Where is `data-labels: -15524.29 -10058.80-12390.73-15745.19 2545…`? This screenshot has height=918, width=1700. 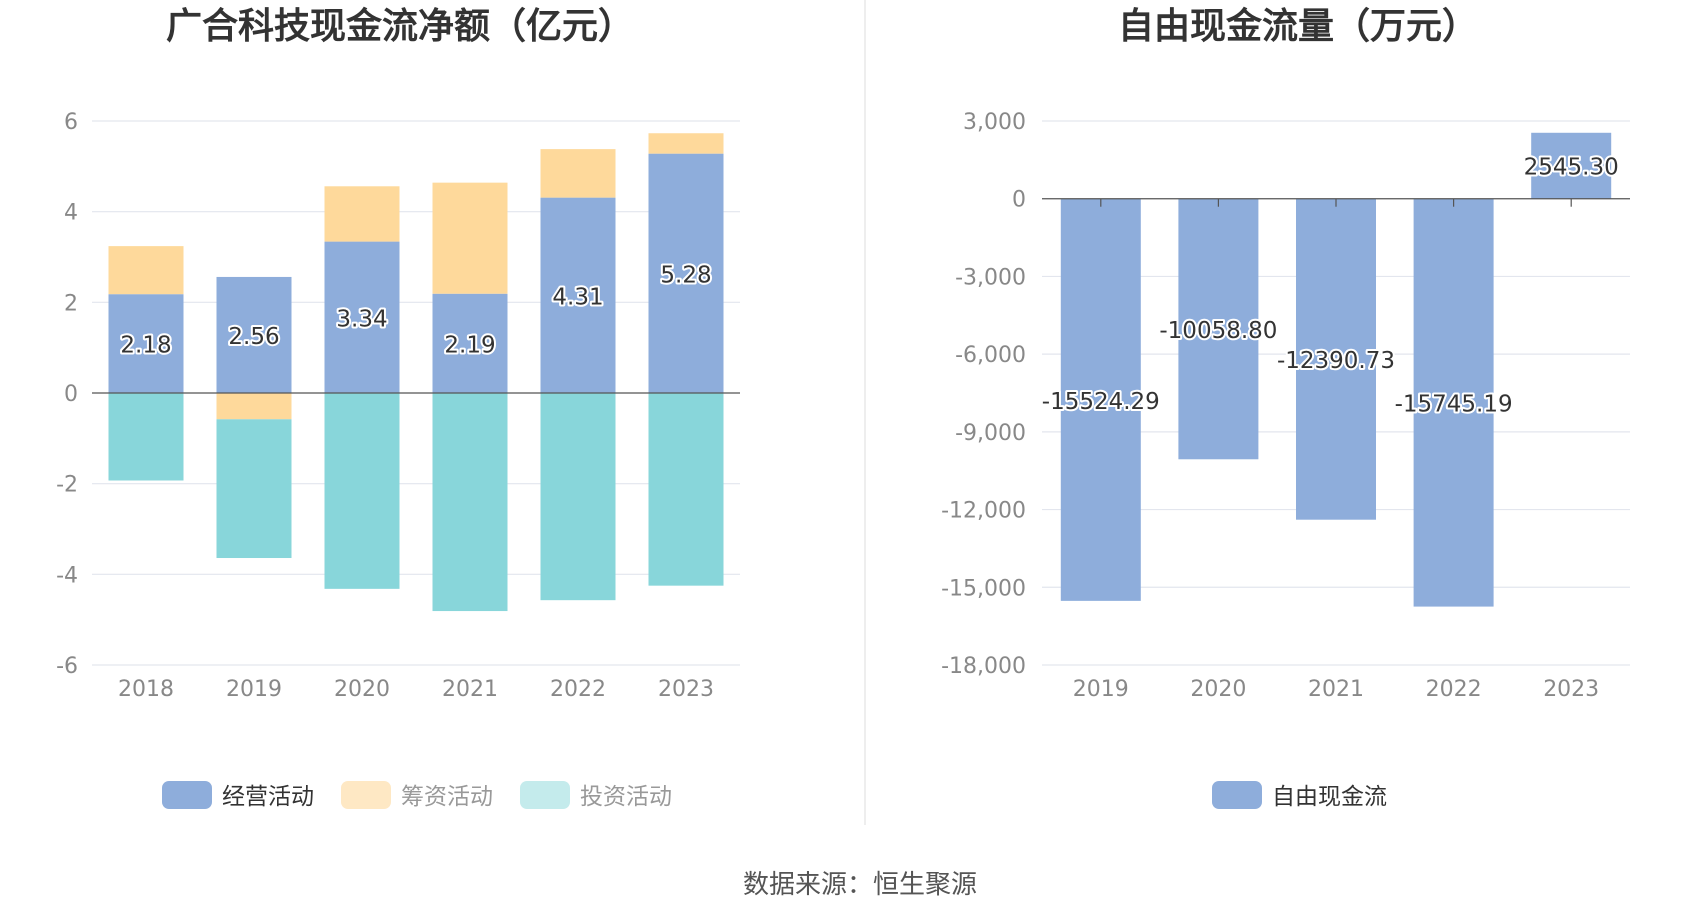 data-labels: -15524.29 -10058.80-12390.73-15745.19 2545… is located at coordinates (1330, 286).